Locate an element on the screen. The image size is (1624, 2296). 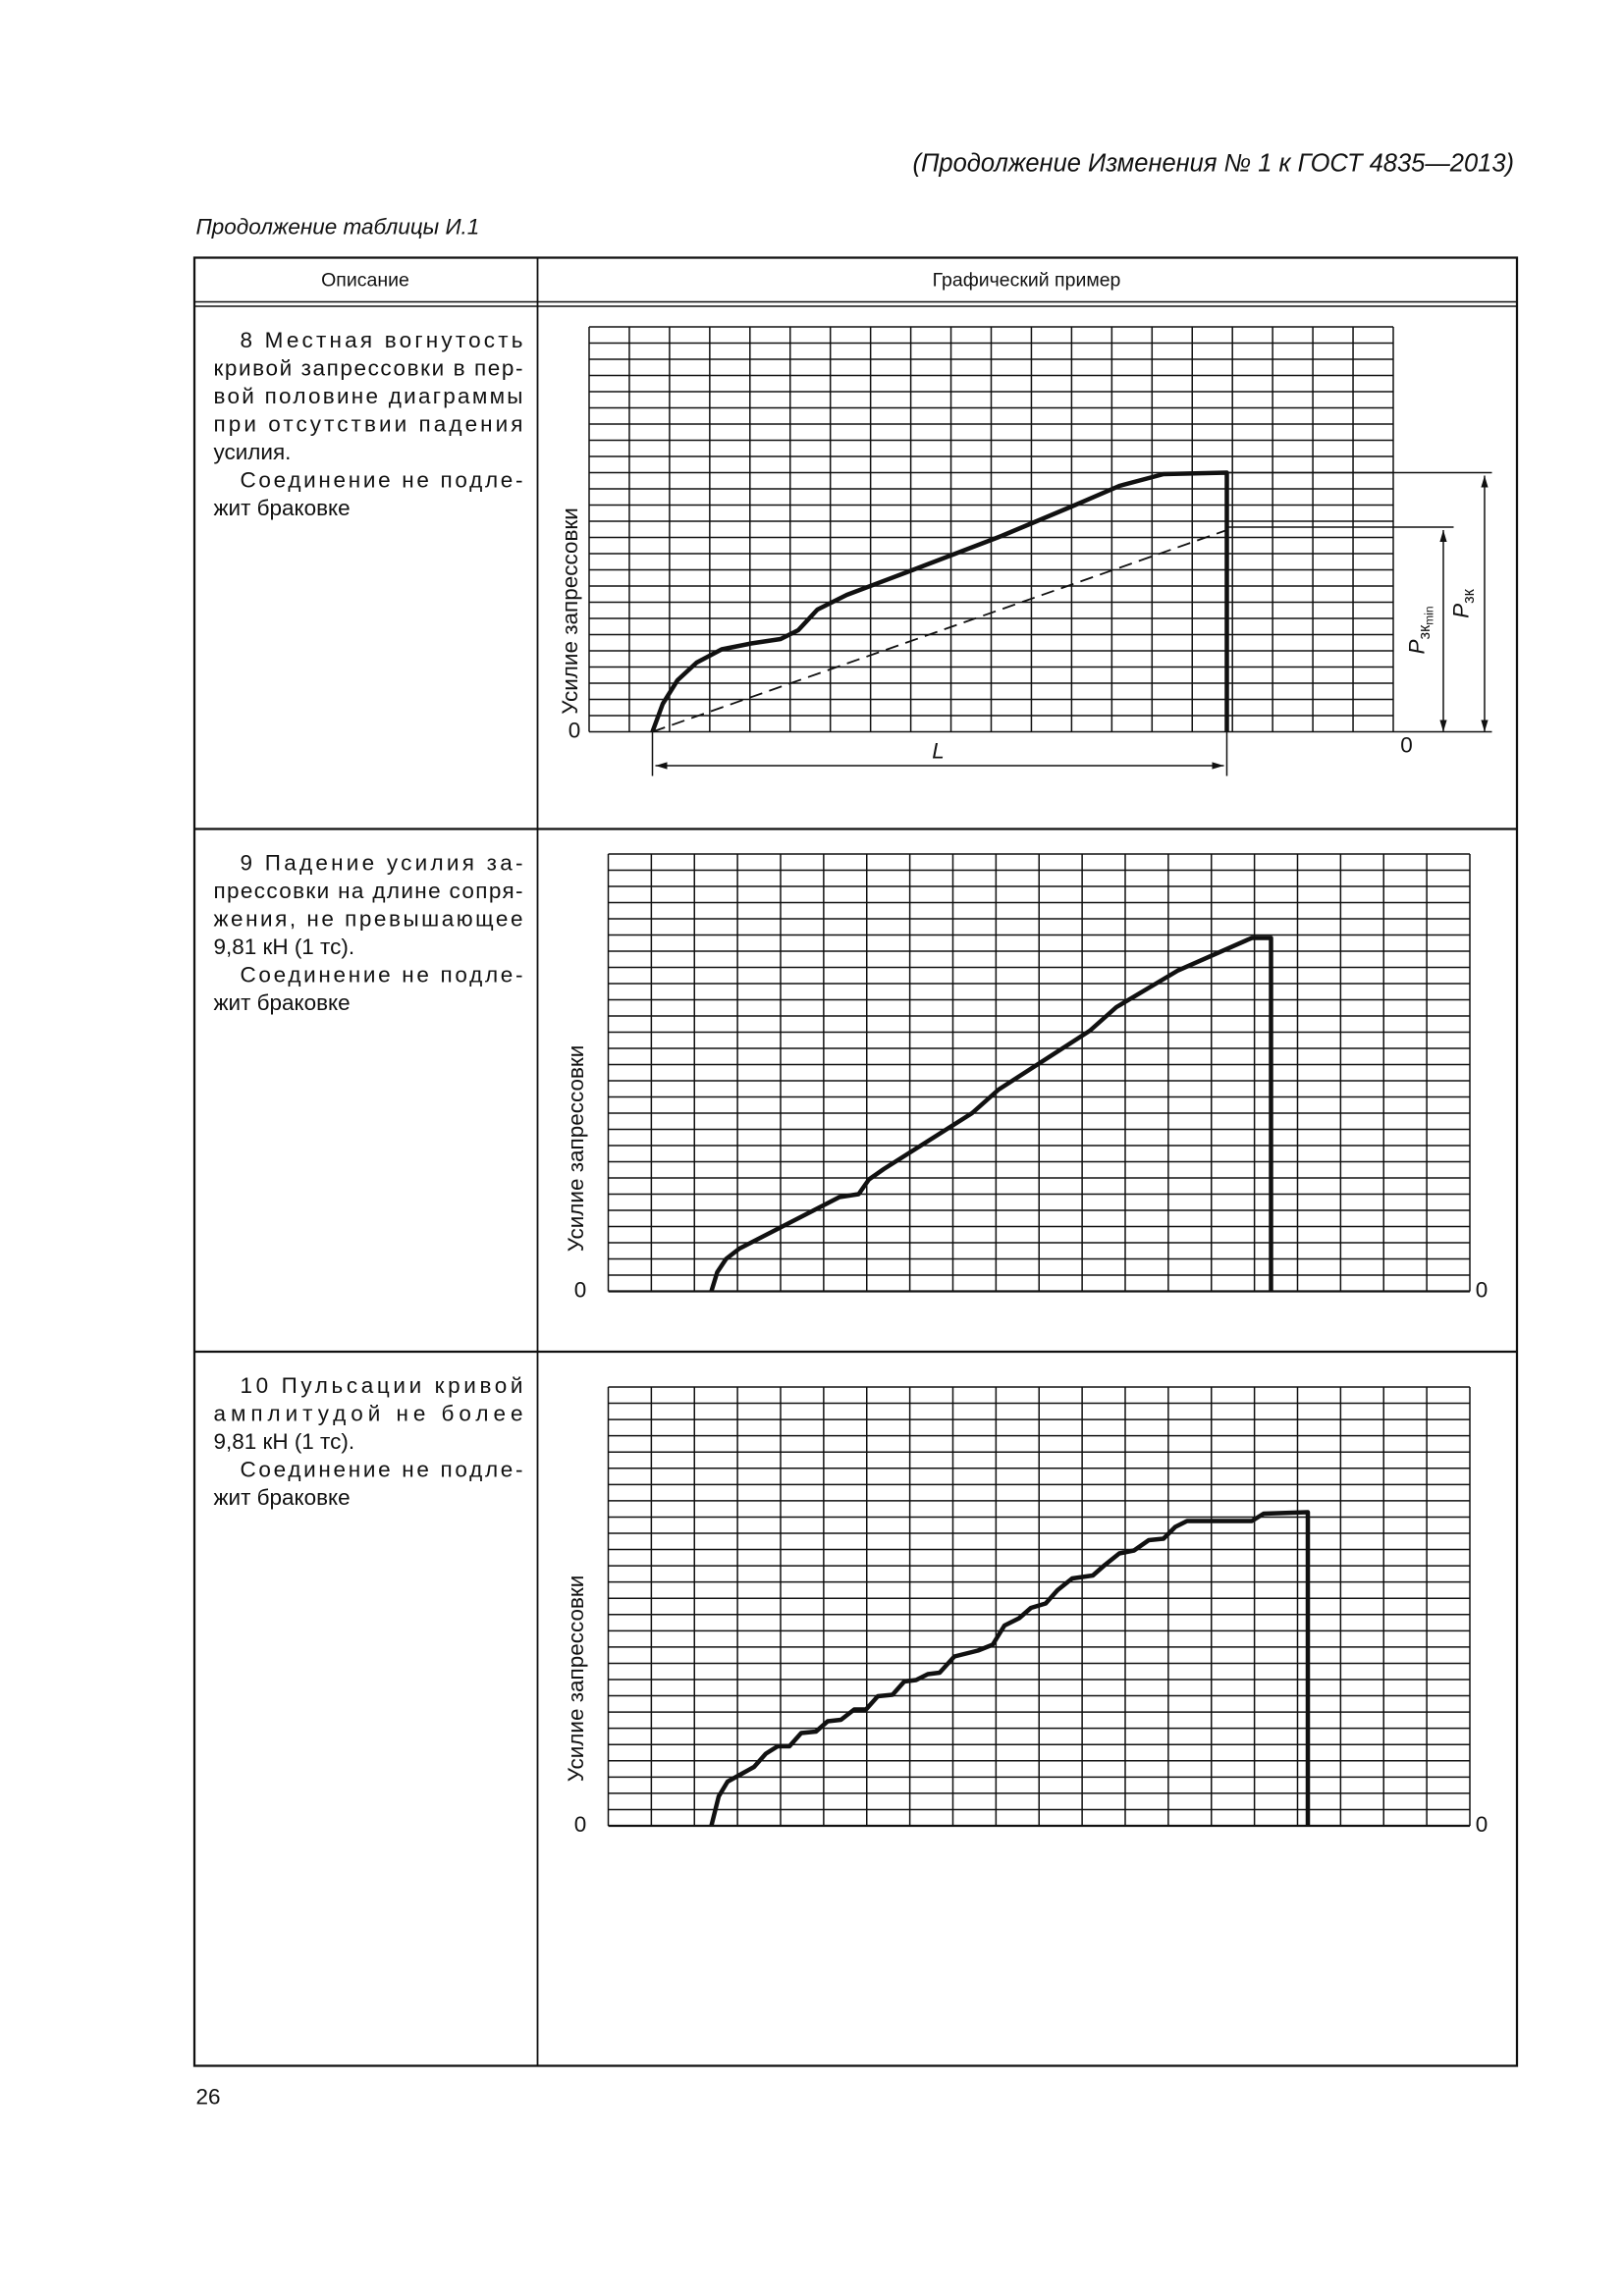
description-line: жения, не превышающее is located at coordinates (367, 918).